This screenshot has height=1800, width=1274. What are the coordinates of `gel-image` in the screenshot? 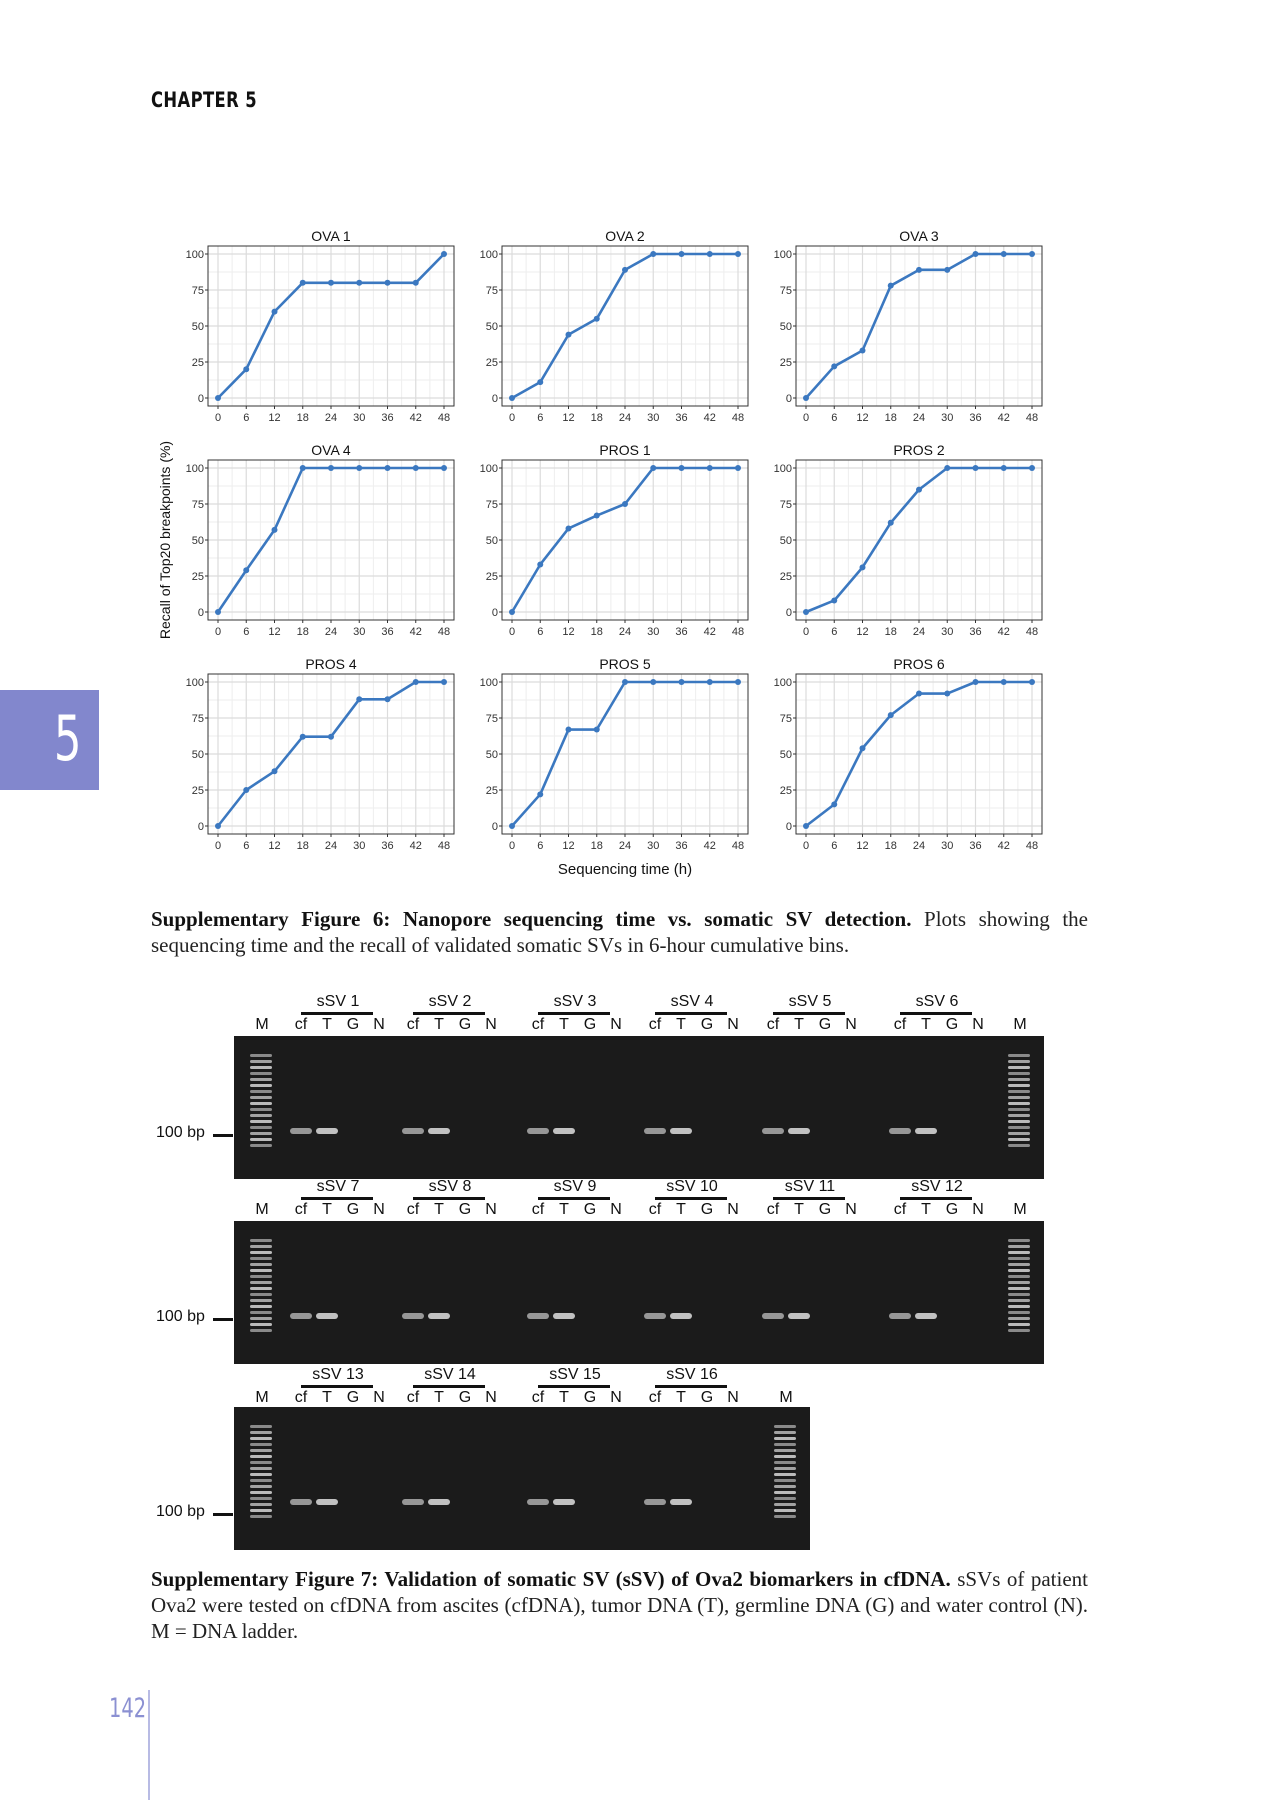 It's located at (639, 1107).